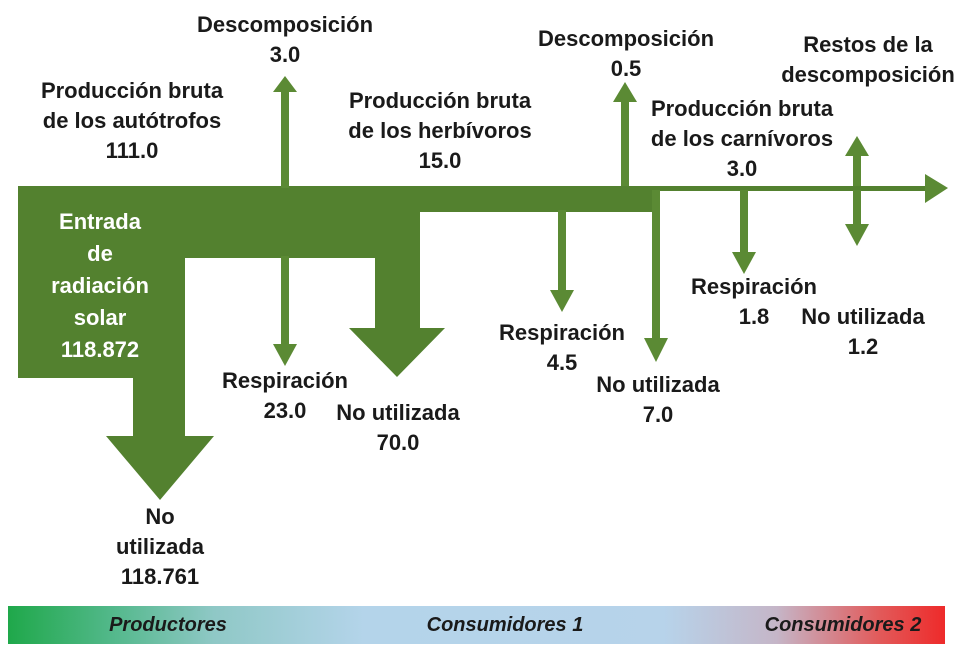 Image resolution: width=955 pixels, height=654 pixels. What do you see at coordinates (656, 265) in the screenshot?
I see `herbivores-unused-shaft` at bounding box center [656, 265].